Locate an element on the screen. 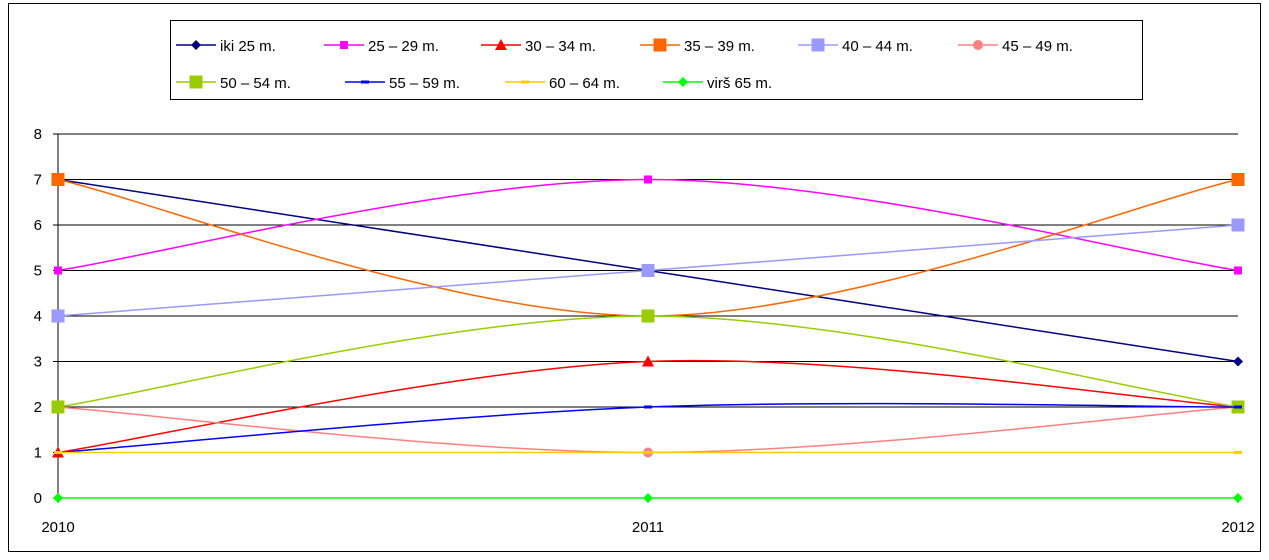  x-tick-label: 2011 is located at coordinates (648, 527).